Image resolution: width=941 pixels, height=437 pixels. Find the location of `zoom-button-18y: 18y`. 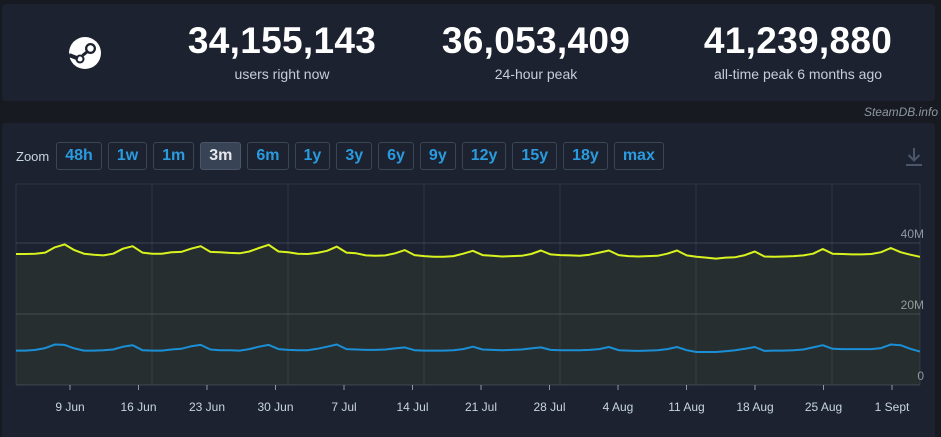

zoom-button-18y: 18y is located at coordinates (585, 156).